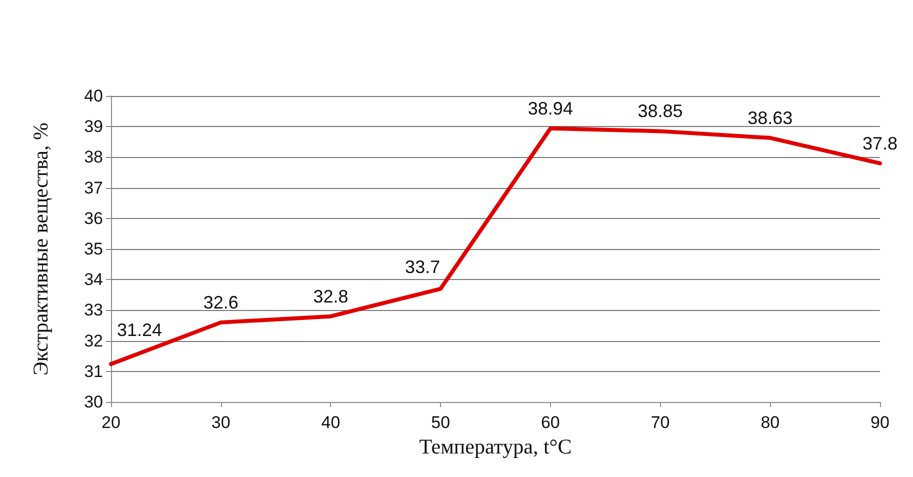  I want to click on data-label: 31.24, so click(139, 330).